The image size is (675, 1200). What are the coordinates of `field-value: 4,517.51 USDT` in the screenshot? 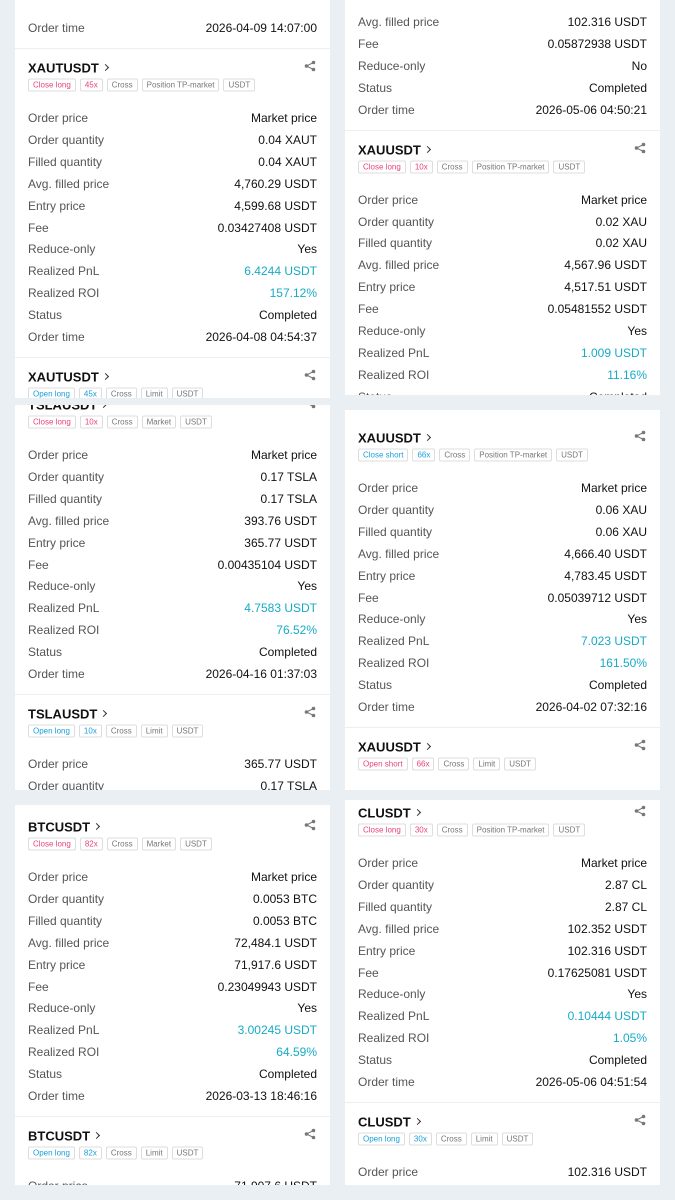 It's located at (605, 287).